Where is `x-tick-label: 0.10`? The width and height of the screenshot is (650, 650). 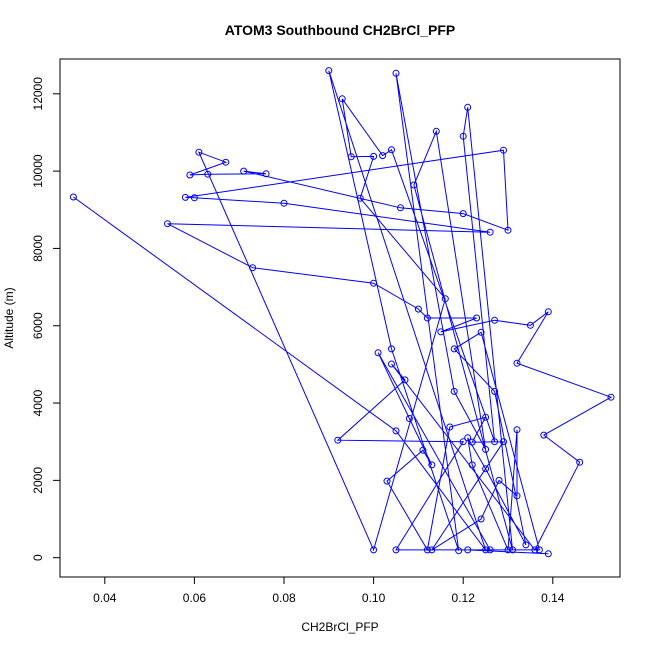 x-tick-label: 0.10 is located at coordinates (374, 598).